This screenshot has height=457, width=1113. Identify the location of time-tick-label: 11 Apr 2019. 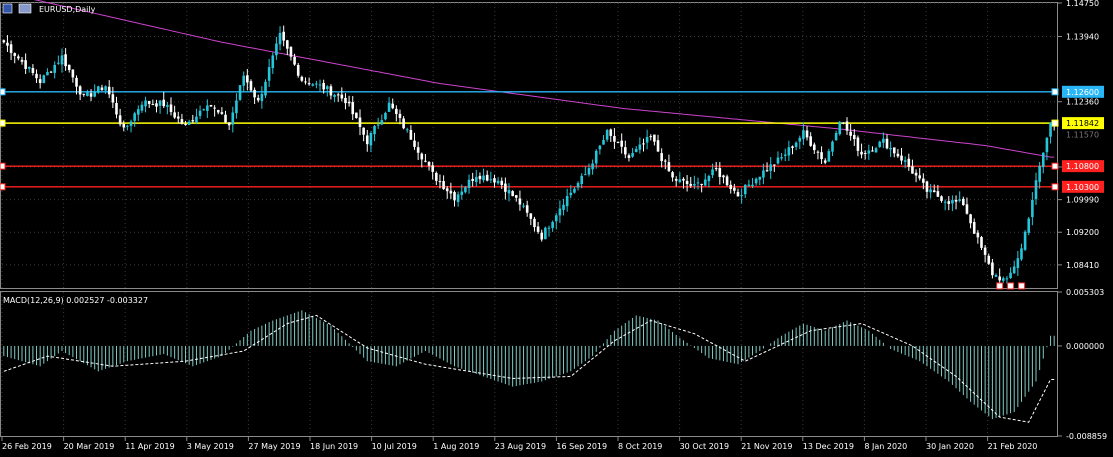
(149, 446).